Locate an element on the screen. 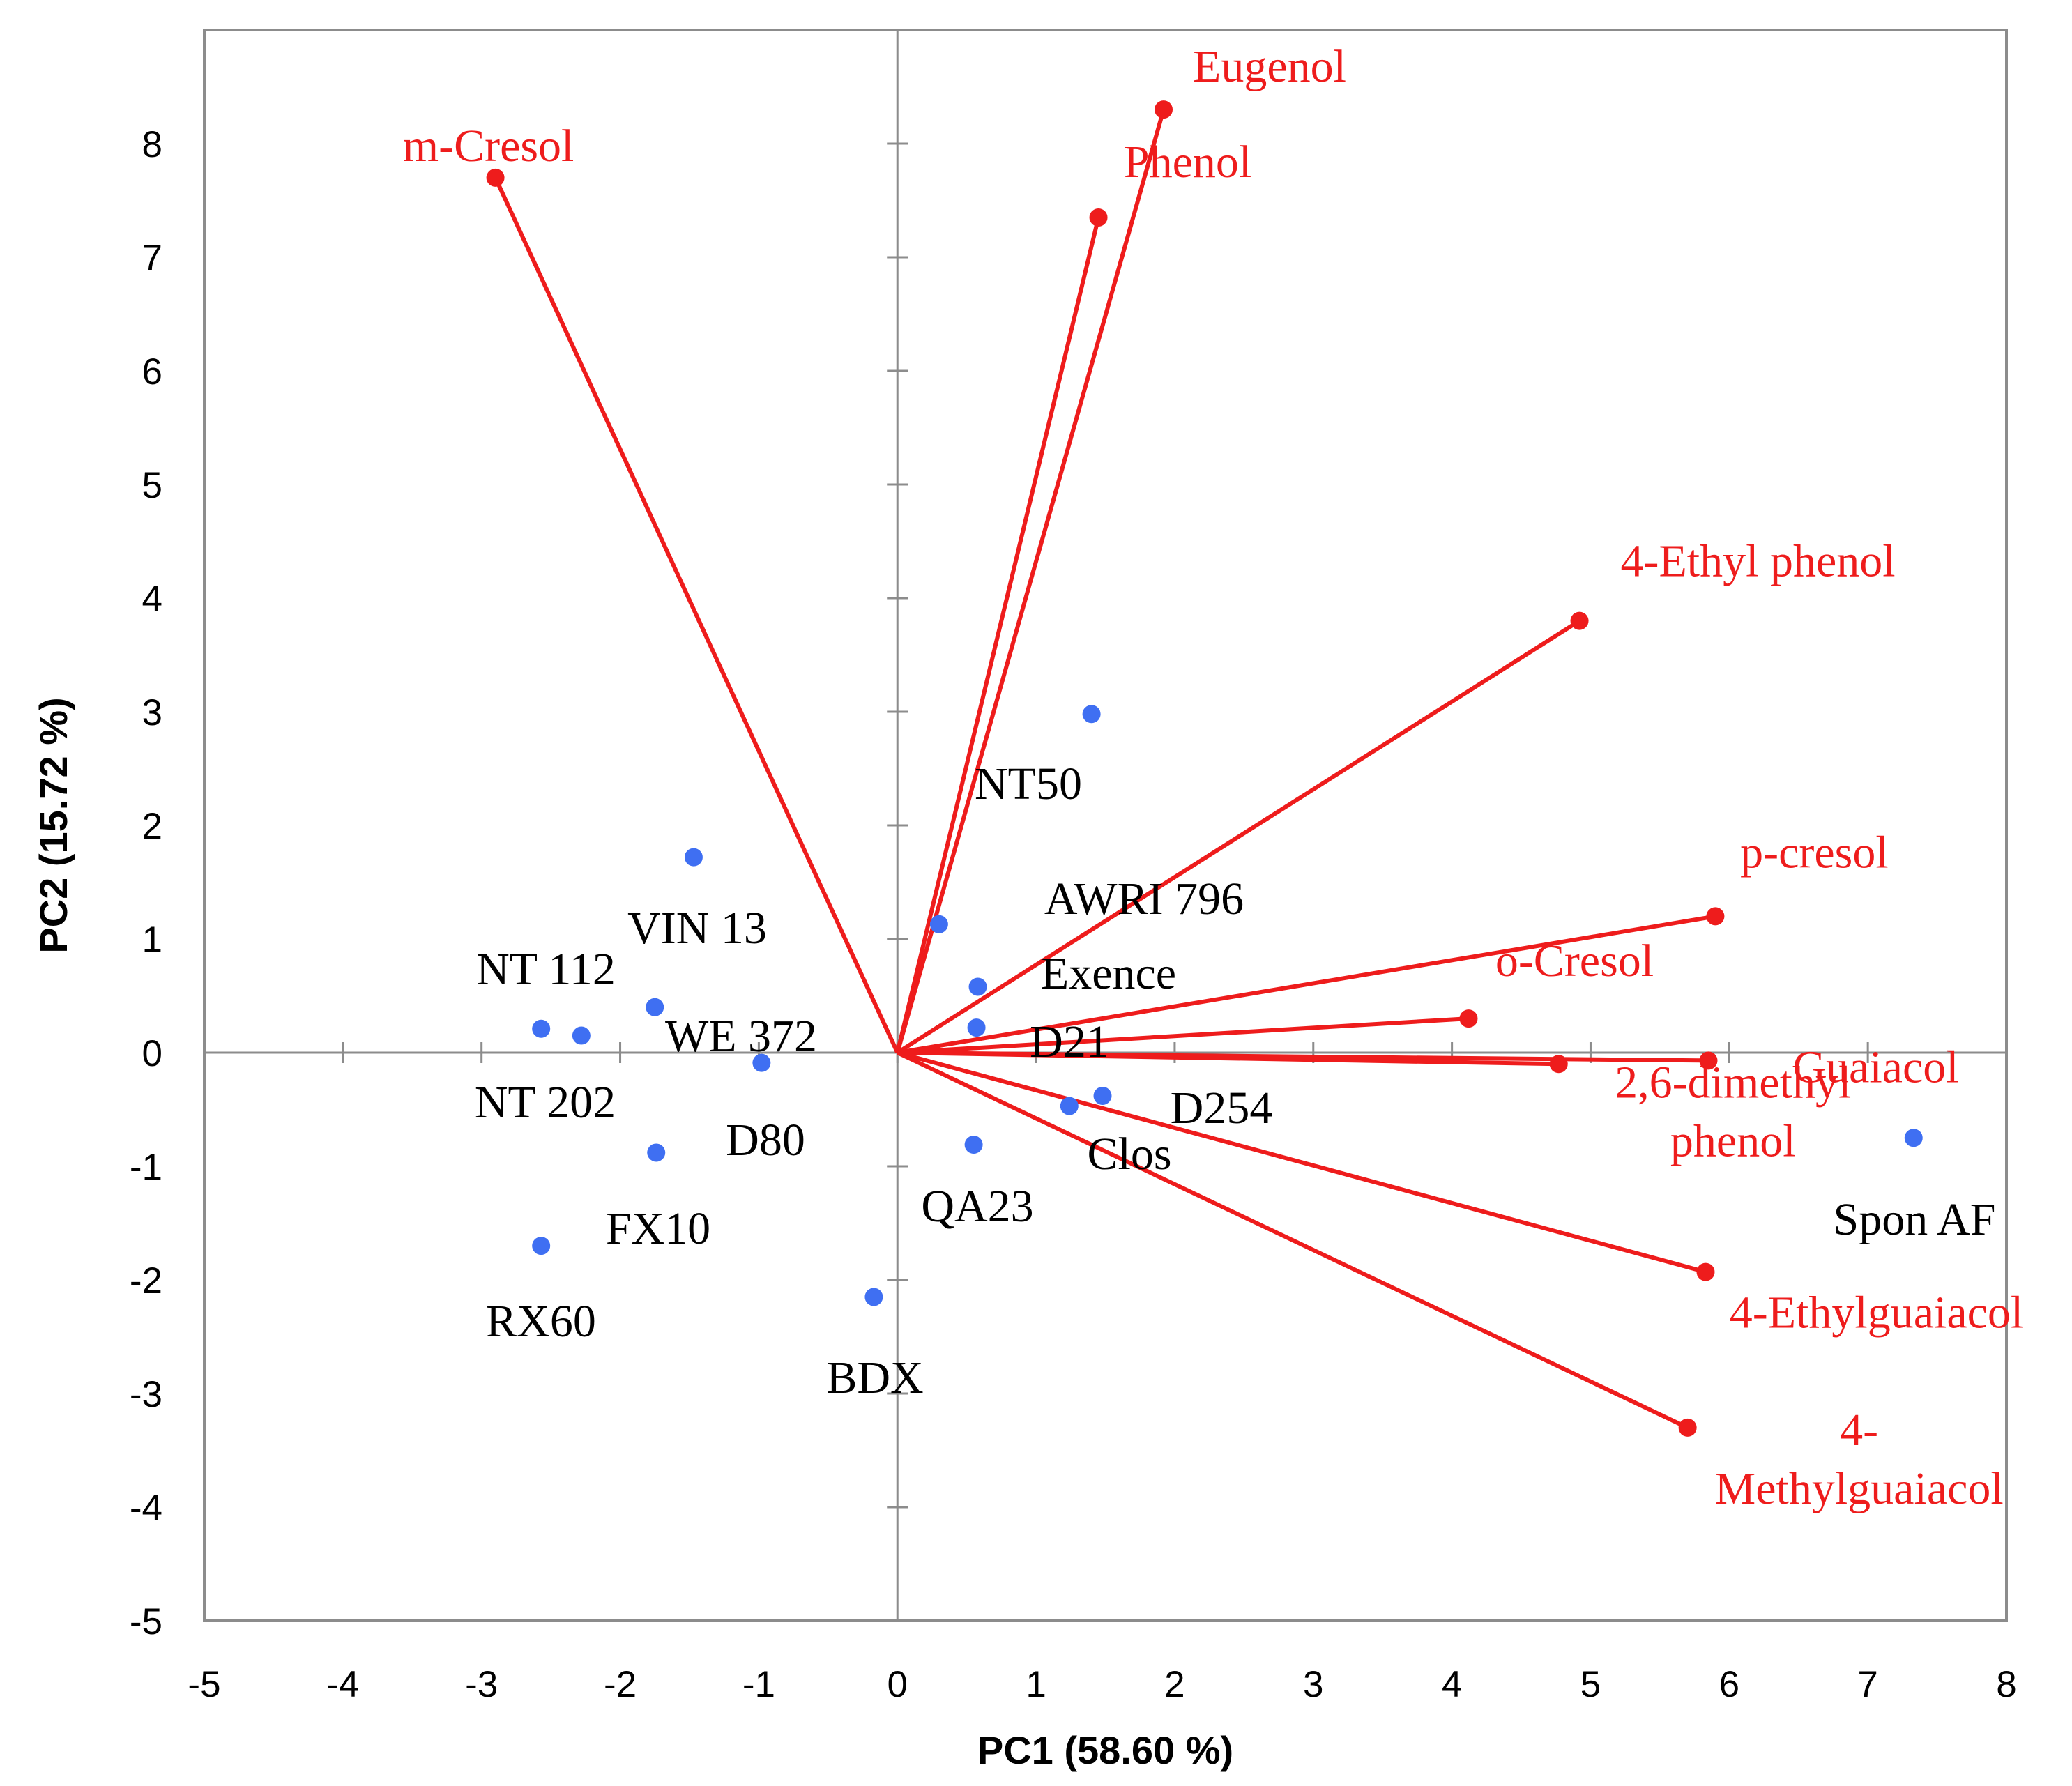 This screenshot has height=1786, width=2072. y-tick-label: -5 is located at coordinates (146, 1621).